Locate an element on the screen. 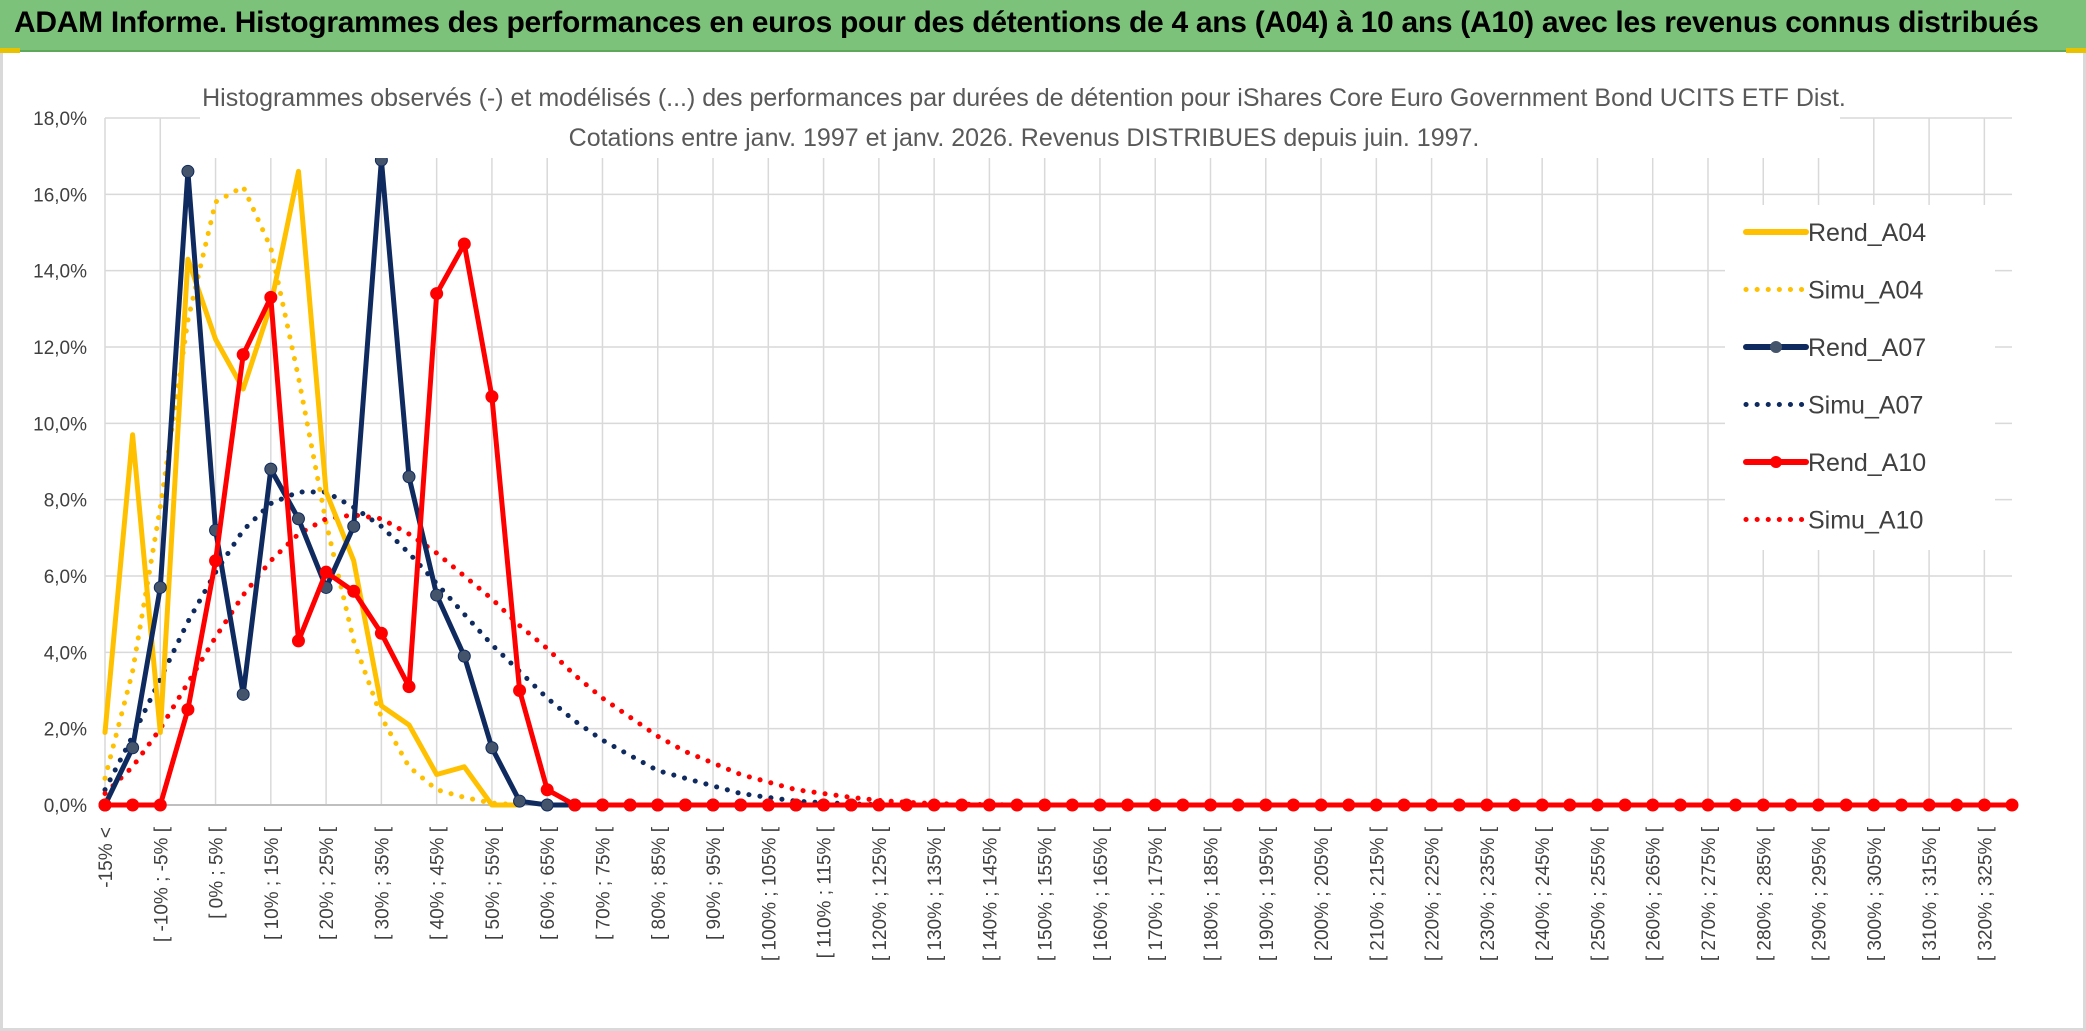  y-tick-label: 2,0% is located at coordinates (65, 730).